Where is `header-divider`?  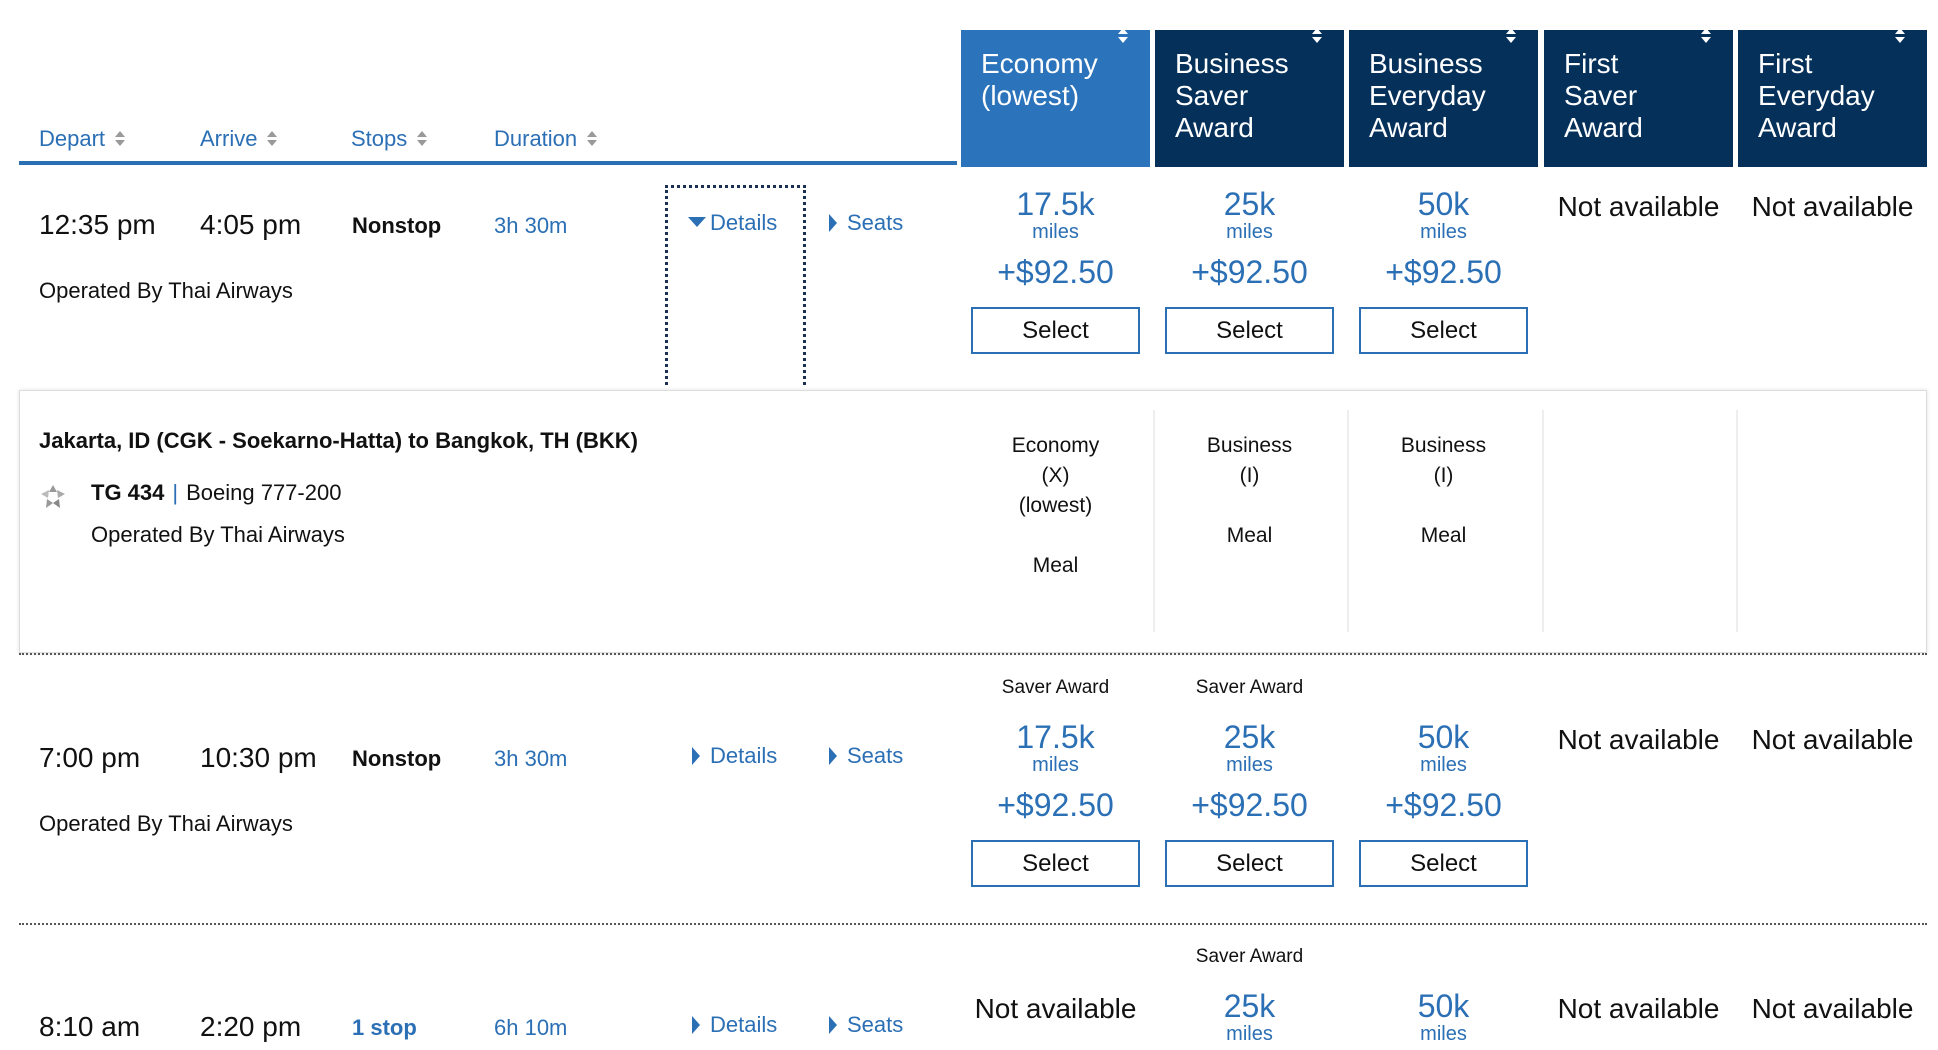
header-divider is located at coordinates (488, 163).